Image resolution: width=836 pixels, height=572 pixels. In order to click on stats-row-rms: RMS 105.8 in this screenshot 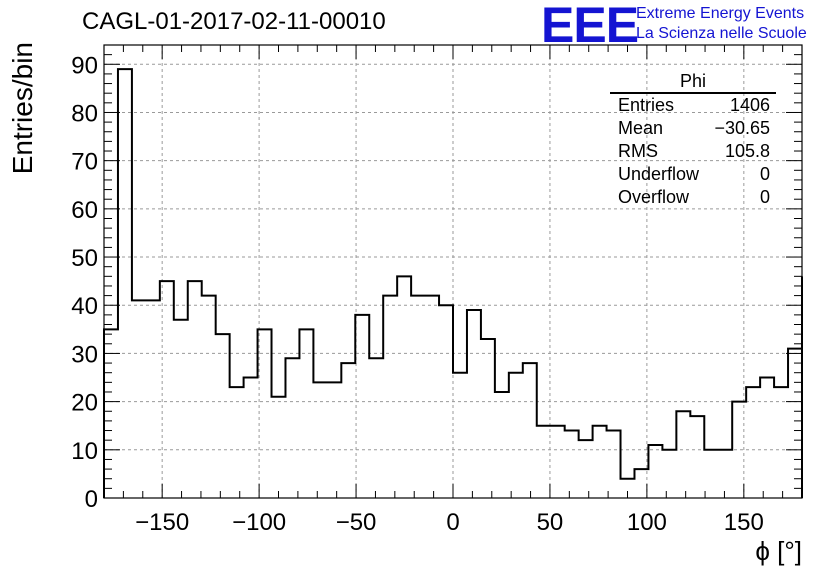, I will do `click(693, 151)`.